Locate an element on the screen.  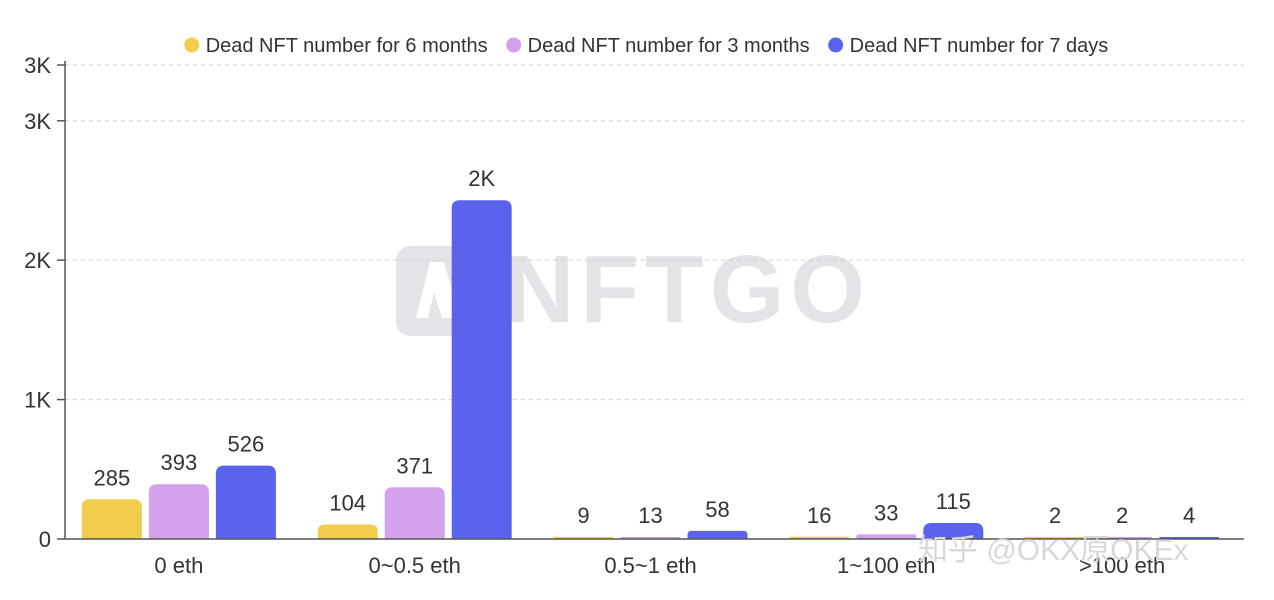
data-label: 393 is located at coordinates (179, 462).